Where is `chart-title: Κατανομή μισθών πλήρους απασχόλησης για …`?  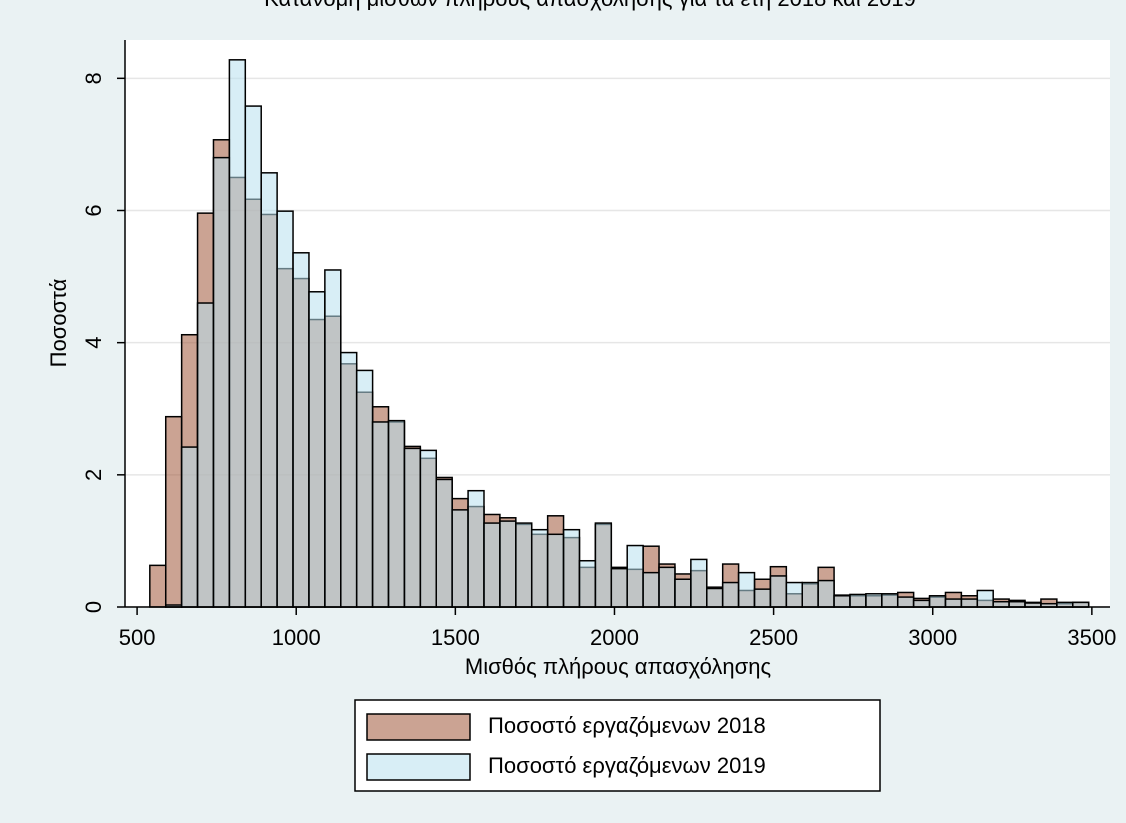
chart-title: Κατανομή μισθών πλήρους απασχόλησης για … is located at coordinates (590, 5).